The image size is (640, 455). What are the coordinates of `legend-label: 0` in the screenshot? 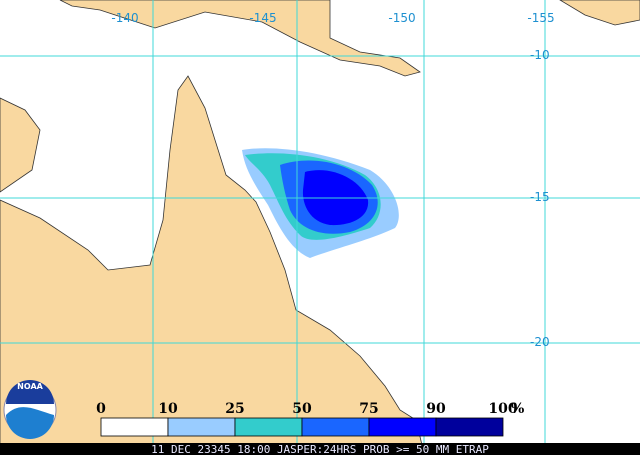 It's located at (101, 409).